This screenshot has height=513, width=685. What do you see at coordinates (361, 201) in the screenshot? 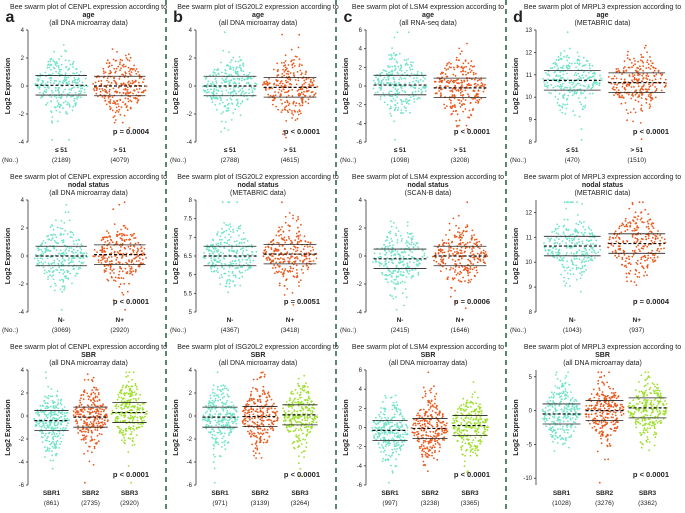
I see `y-tick-label: 4` at bounding box center [361, 201].